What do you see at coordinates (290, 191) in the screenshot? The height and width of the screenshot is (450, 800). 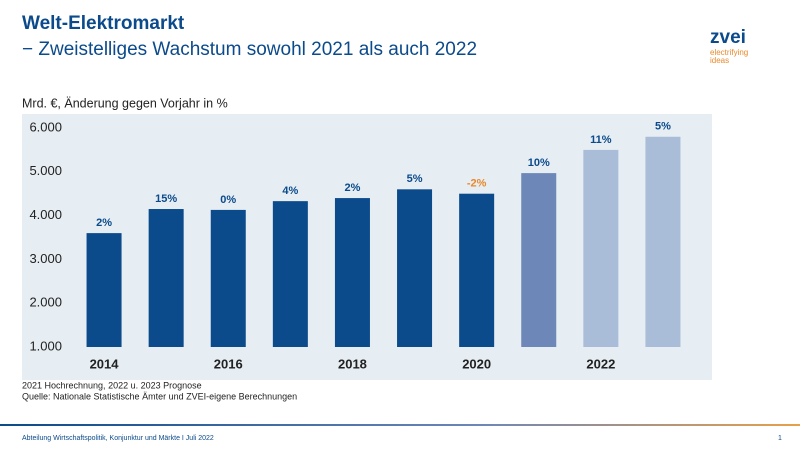 I see `growth-label: 4%` at bounding box center [290, 191].